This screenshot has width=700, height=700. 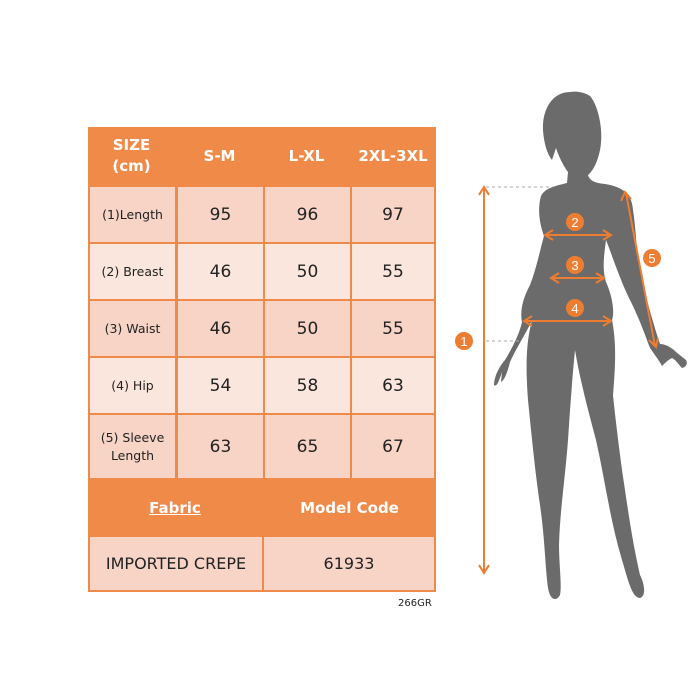 I want to click on marker-3: 3, so click(x=575, y=265).